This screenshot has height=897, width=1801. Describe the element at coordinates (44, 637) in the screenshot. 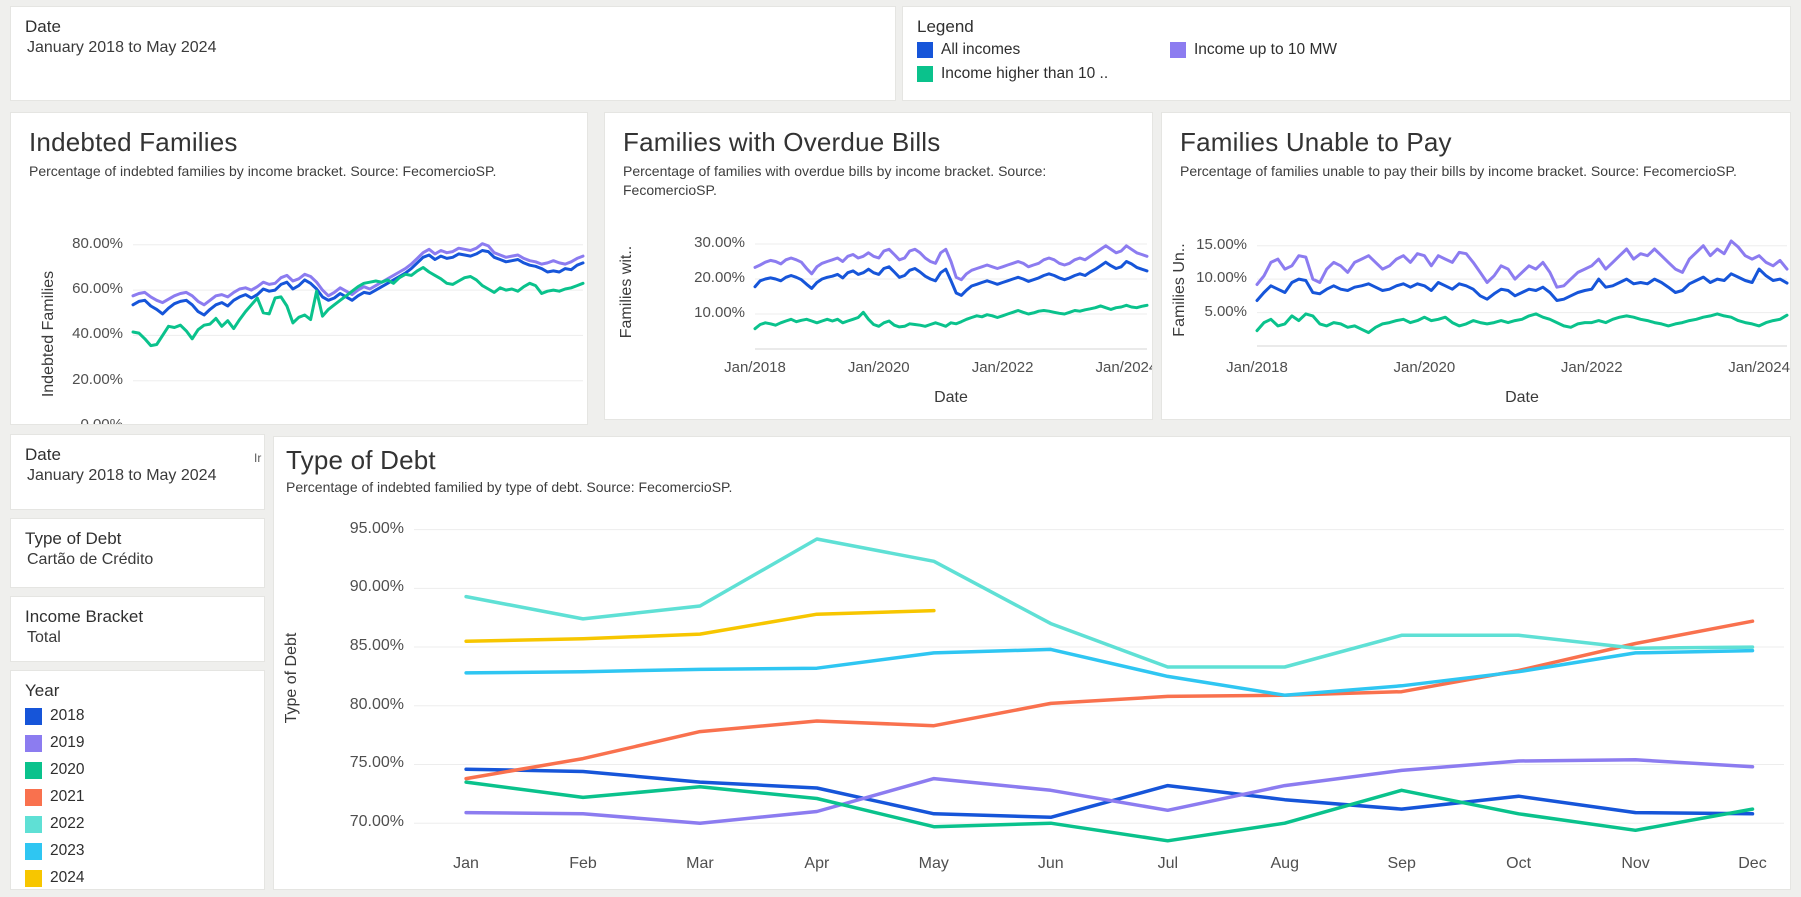

I see `income-bracket-filter-value: Total` at that location.